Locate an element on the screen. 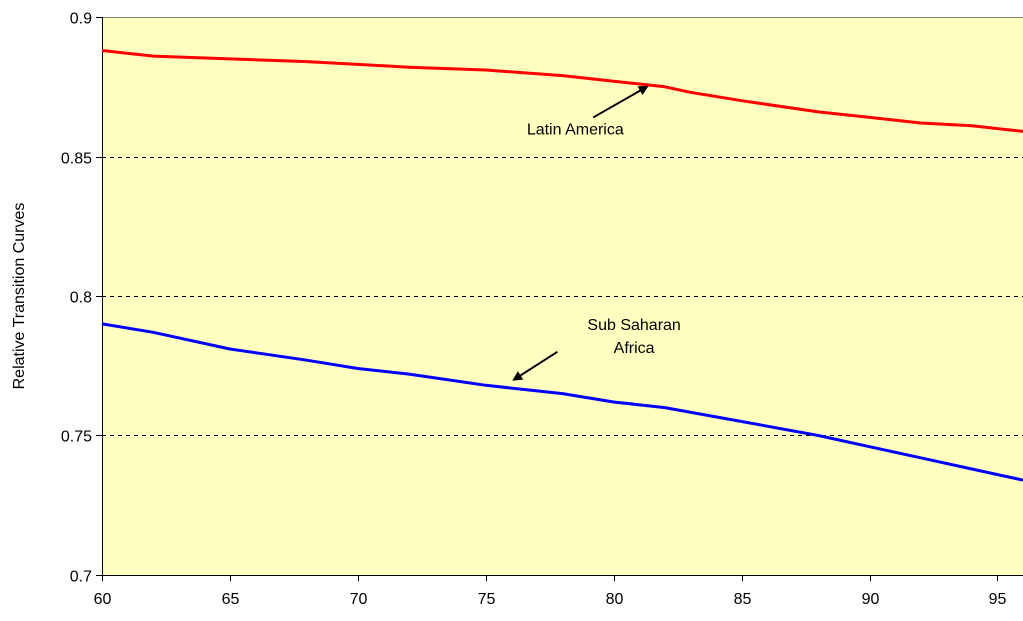  y-axis-title: Relative Transition Curves is located at coordinates (19, 296).